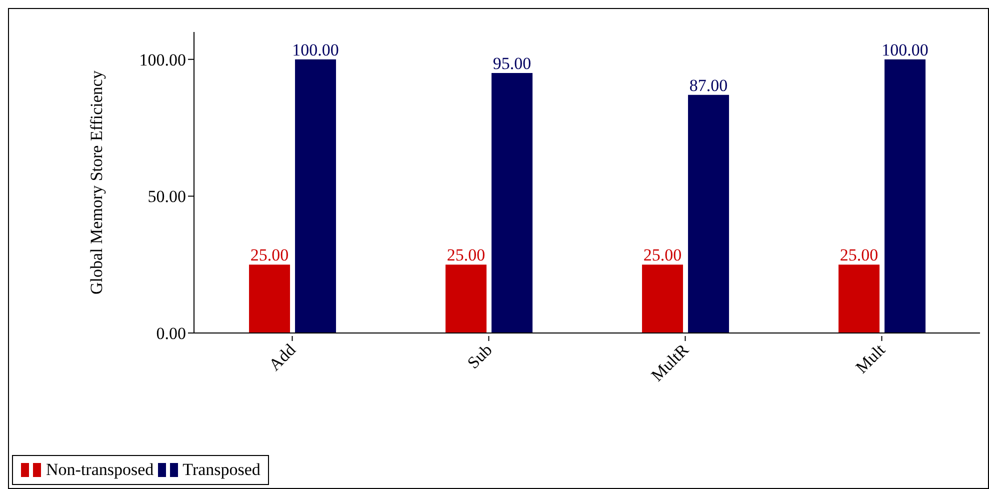 The image size is (989, 489). What do you see at coordinates (708, 85) in the screenshot?
I see `data-label: 87.00` at bounding box center [708, 85].